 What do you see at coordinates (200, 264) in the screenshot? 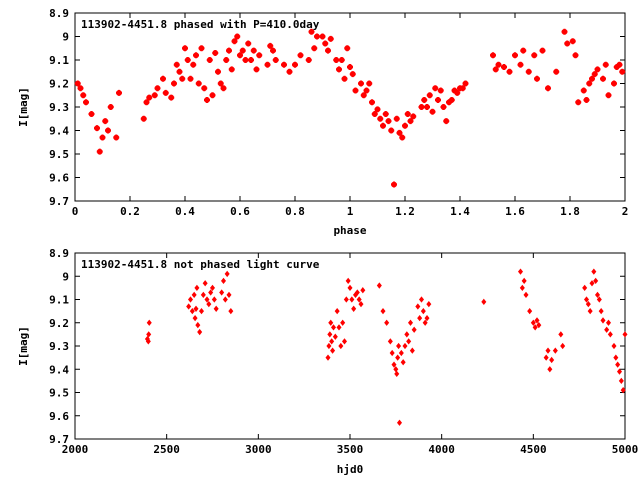
I see `chart-title: 113902-4451.8 not phased light curve` at bounding box center [200, 264].